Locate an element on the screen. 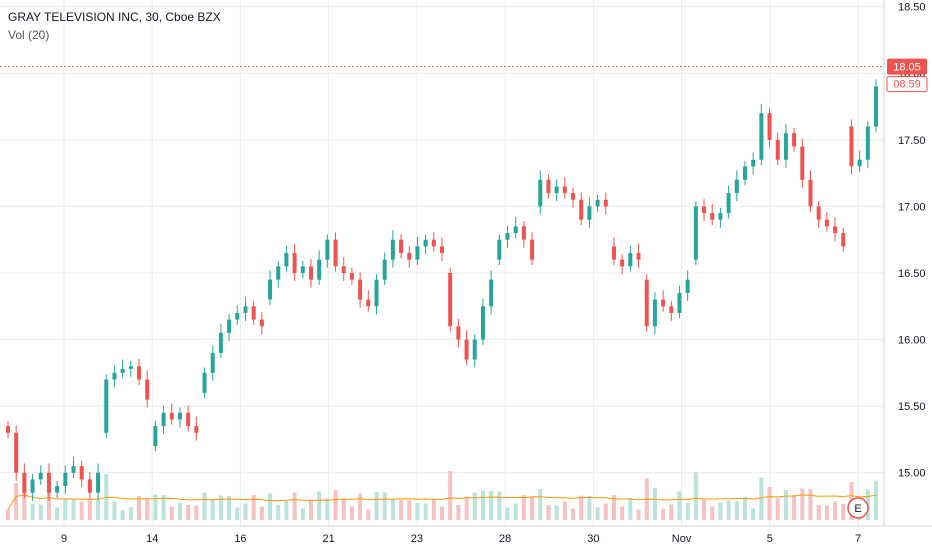  time-tick-label: 9 is located at coordinates (64, 539).